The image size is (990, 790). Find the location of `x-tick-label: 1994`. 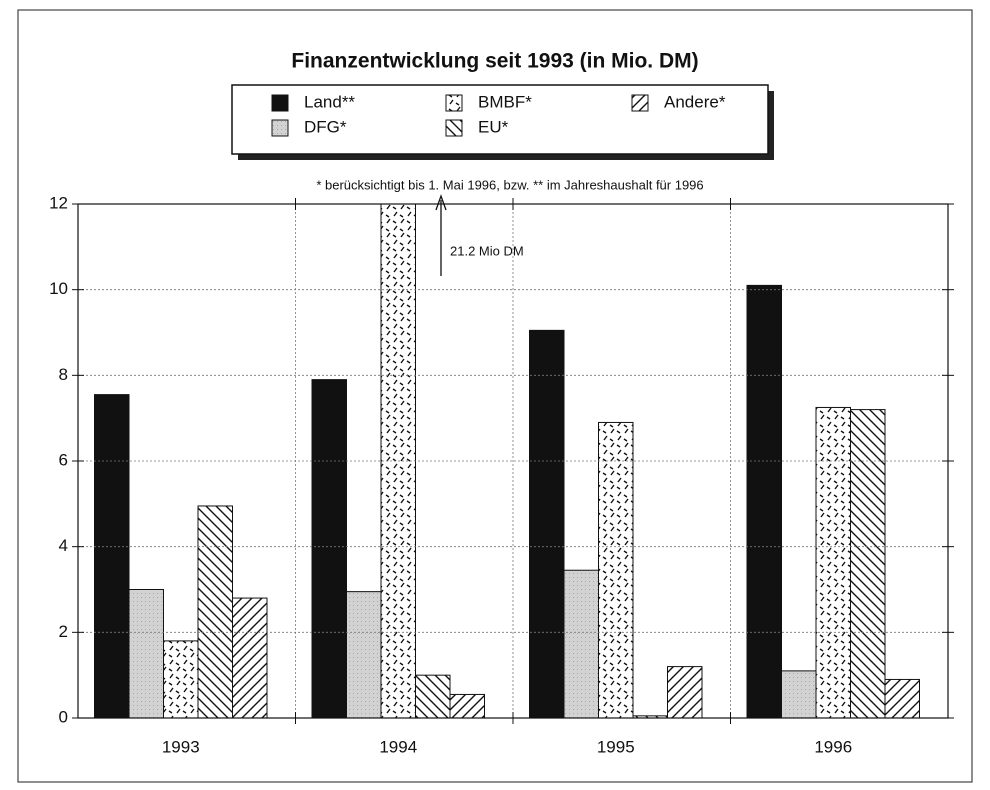

x-tick-label: 1994 is located at coordinates (398, 746).